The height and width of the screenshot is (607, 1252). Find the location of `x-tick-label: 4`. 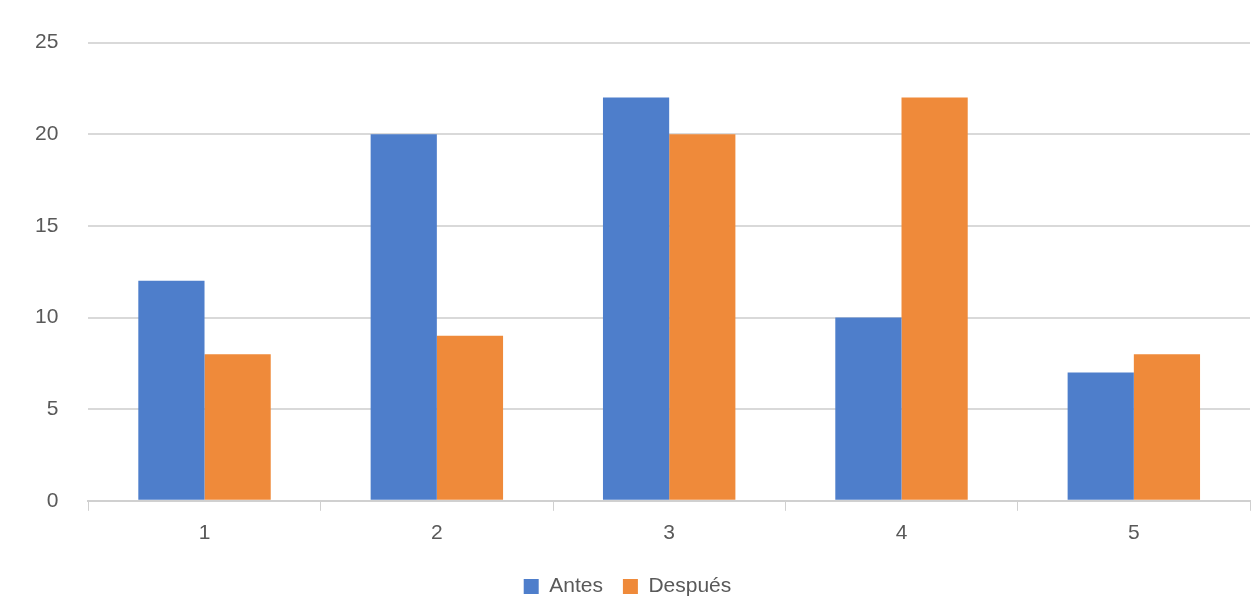

x-tick-label: 4 is located at coordinates (901, 532).